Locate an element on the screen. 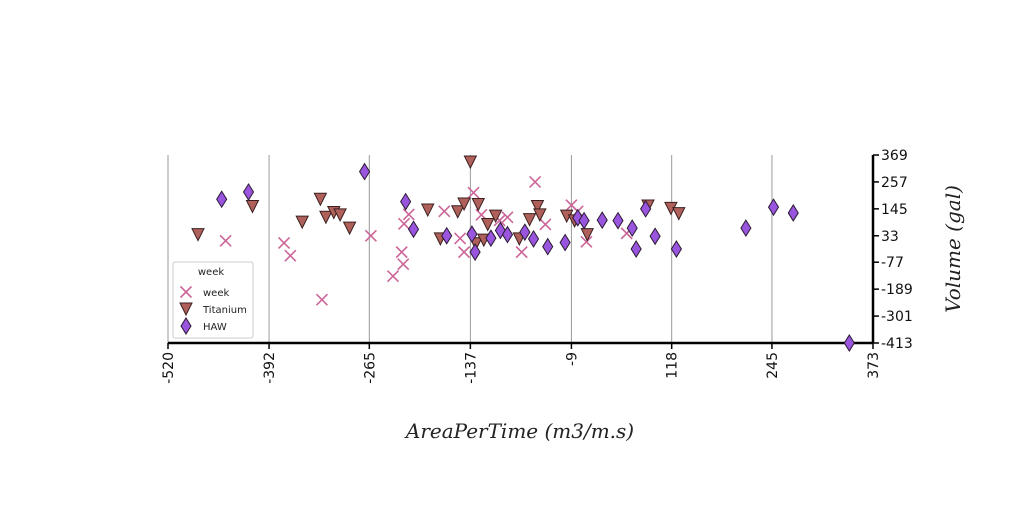 This screenshot has width=1024, height=512. legend-entries: week Titanium HAW is located at coordinates (213, 310).